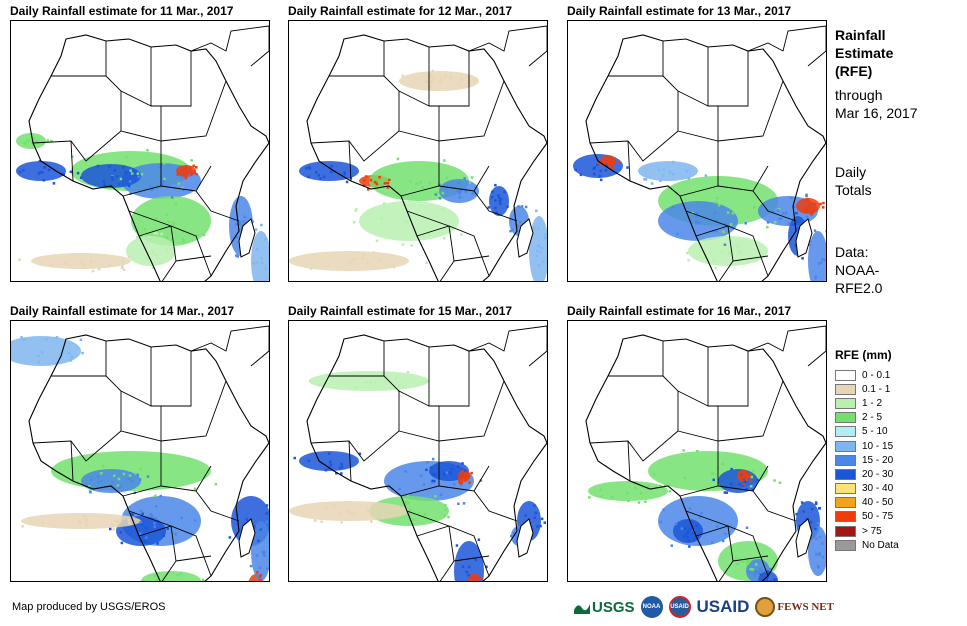 The height and width of the screenshot is (626, 967). Describe the element at coordinates (525, 238) in the screenshot. I see `madagascar-outline` at that location.